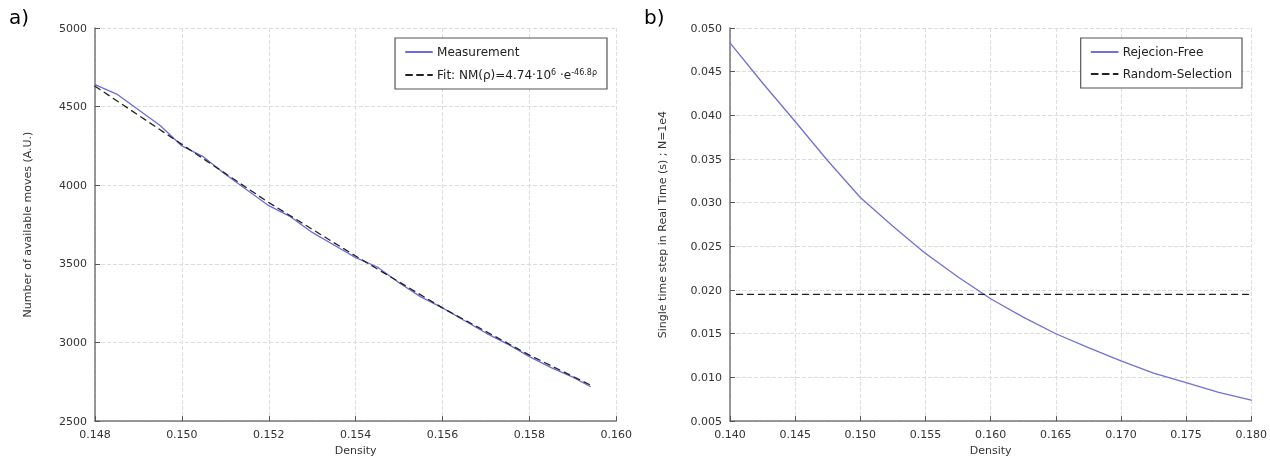 The height and width of the screenshot is (461, 1270). I want to click on x-tick-label: 0.145, so click(795, 435).